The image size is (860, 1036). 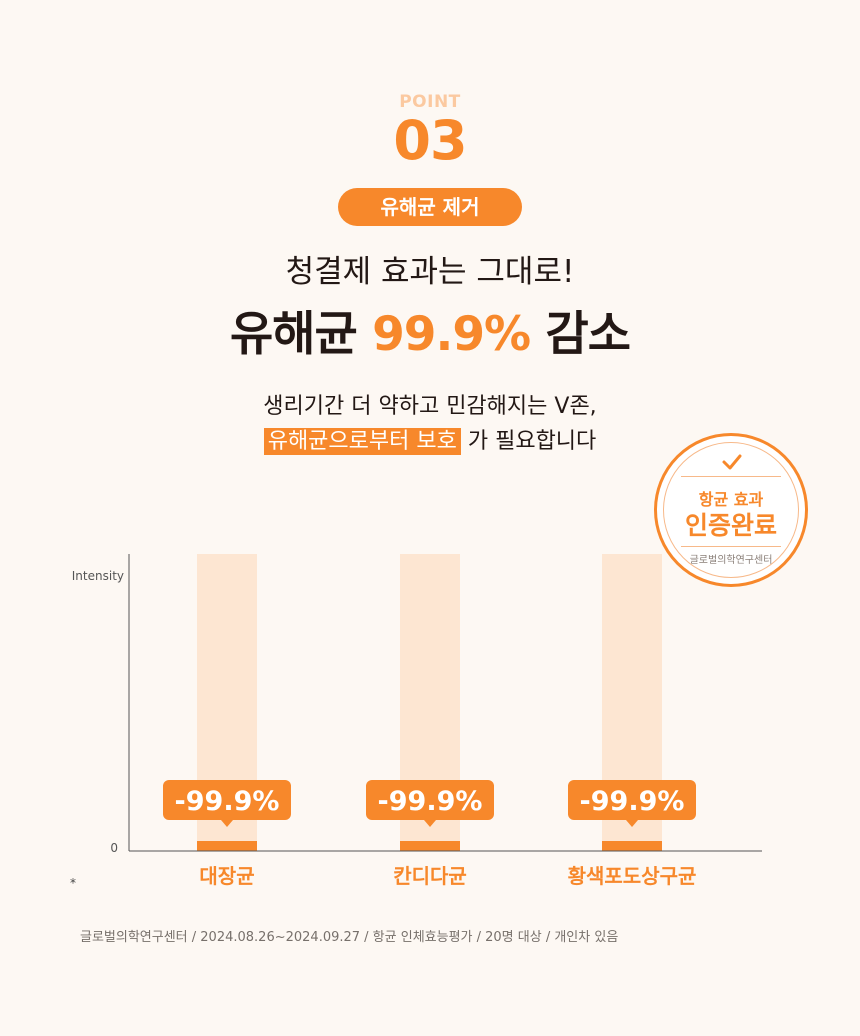 What do you see at coordinates (430, 272) in the screenshot?
I see `headline-line1: 청결제 효과는 그대로!` at bounding box center [430, 272].